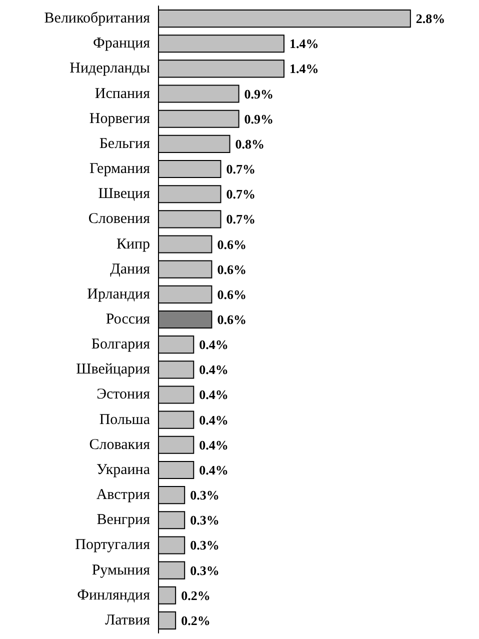  What do you see at coordinates (123, 394) in the screenshot?
I see `y-tick-label: Эстония` at bounding box center [123, 394].